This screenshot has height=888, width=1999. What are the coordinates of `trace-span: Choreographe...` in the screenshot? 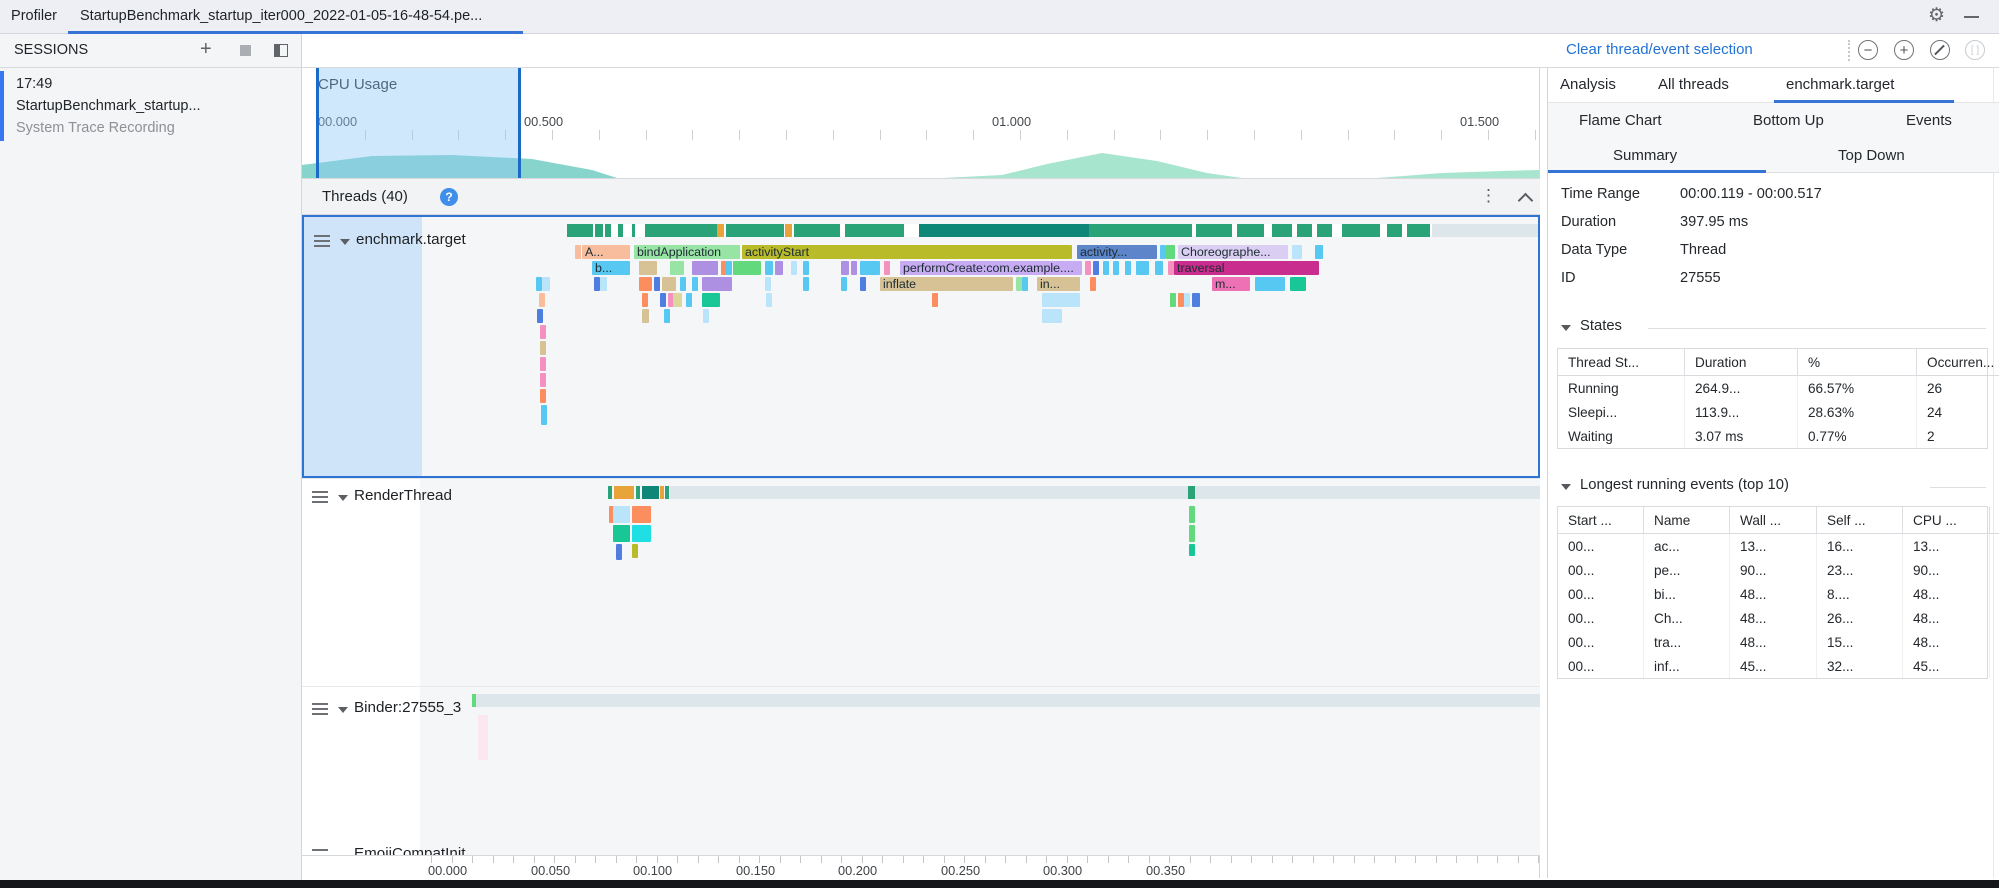 It's located at (1233, 252).